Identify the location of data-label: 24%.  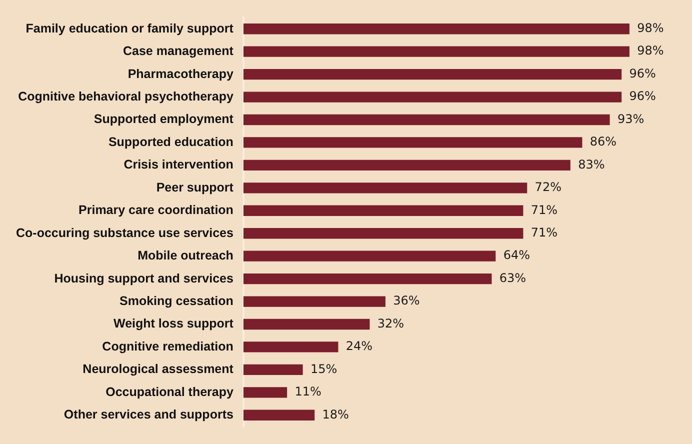
(359, 346).